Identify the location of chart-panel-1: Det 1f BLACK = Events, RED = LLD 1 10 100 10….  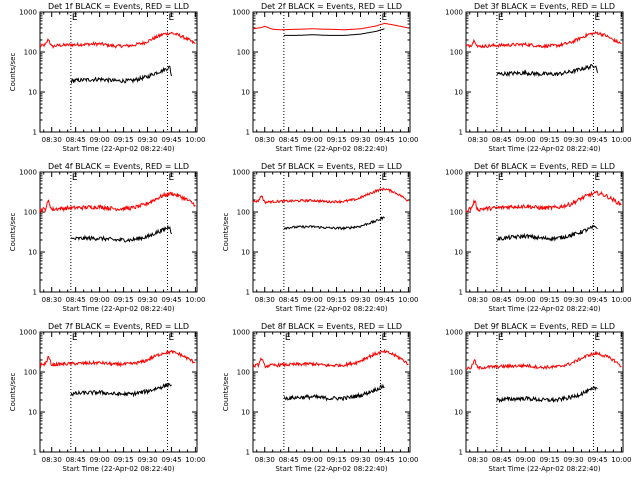
(107, 77).